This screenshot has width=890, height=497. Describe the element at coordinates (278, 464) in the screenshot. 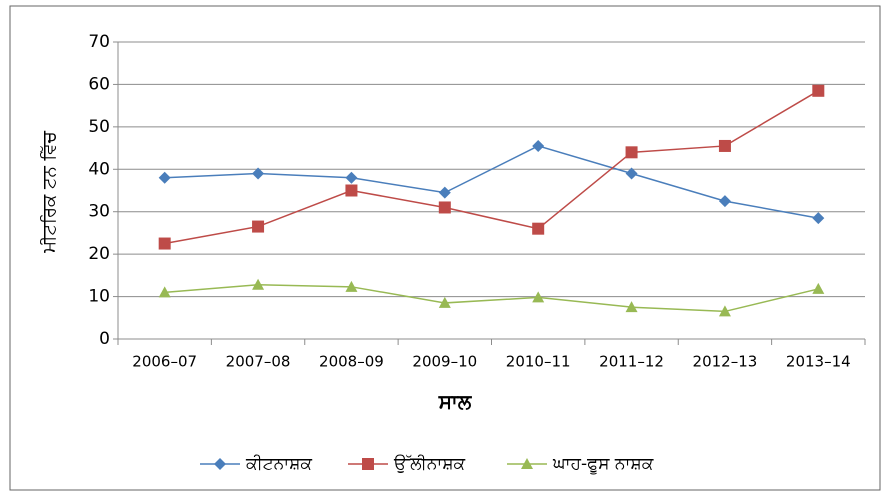

I see `legend-label: ਕੀਟਨਾਸ਼ਕ` at that location.